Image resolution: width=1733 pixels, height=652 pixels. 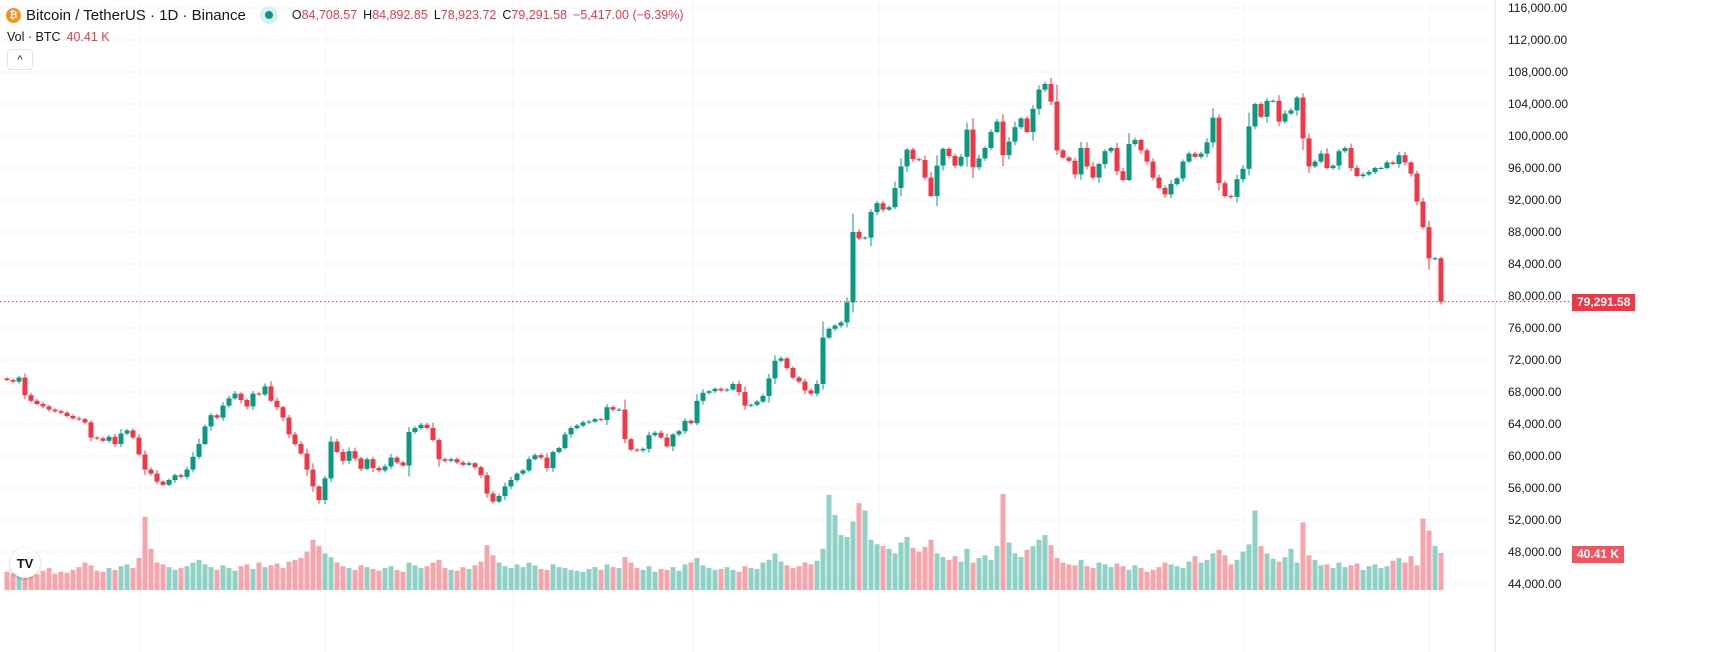 What do you see at coordinates (1604, 302) in the screenshot?
I see `last-price-label: 79,291.58` at bounding box center [1604, 302].